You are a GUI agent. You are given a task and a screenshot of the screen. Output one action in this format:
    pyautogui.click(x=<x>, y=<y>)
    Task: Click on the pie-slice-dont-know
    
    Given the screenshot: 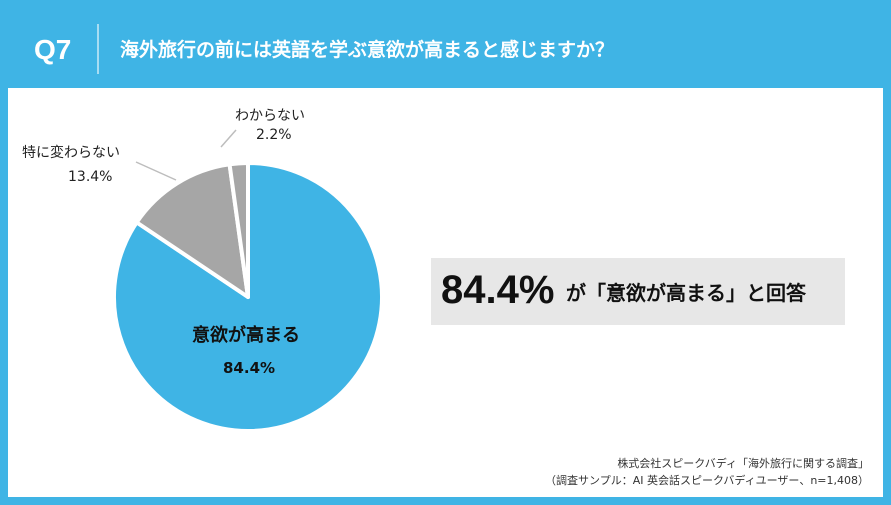 What is the action you would take?
    pyautogui.click(x=238, y=230)
    